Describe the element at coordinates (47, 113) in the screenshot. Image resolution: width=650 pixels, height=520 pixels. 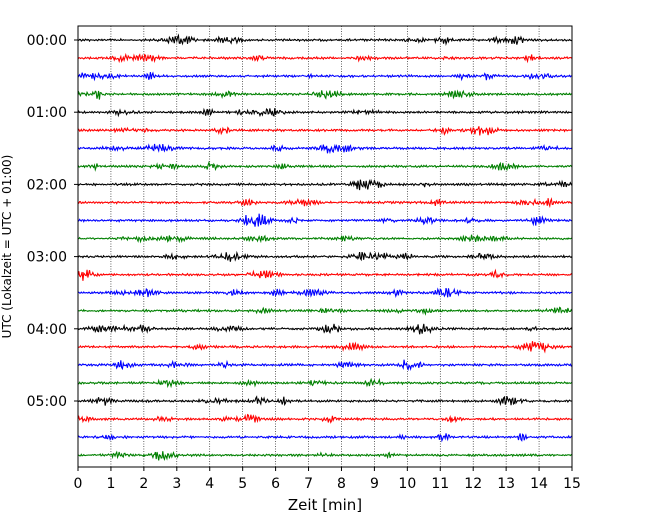
I see `y-tick-label: 01:00` at that location.